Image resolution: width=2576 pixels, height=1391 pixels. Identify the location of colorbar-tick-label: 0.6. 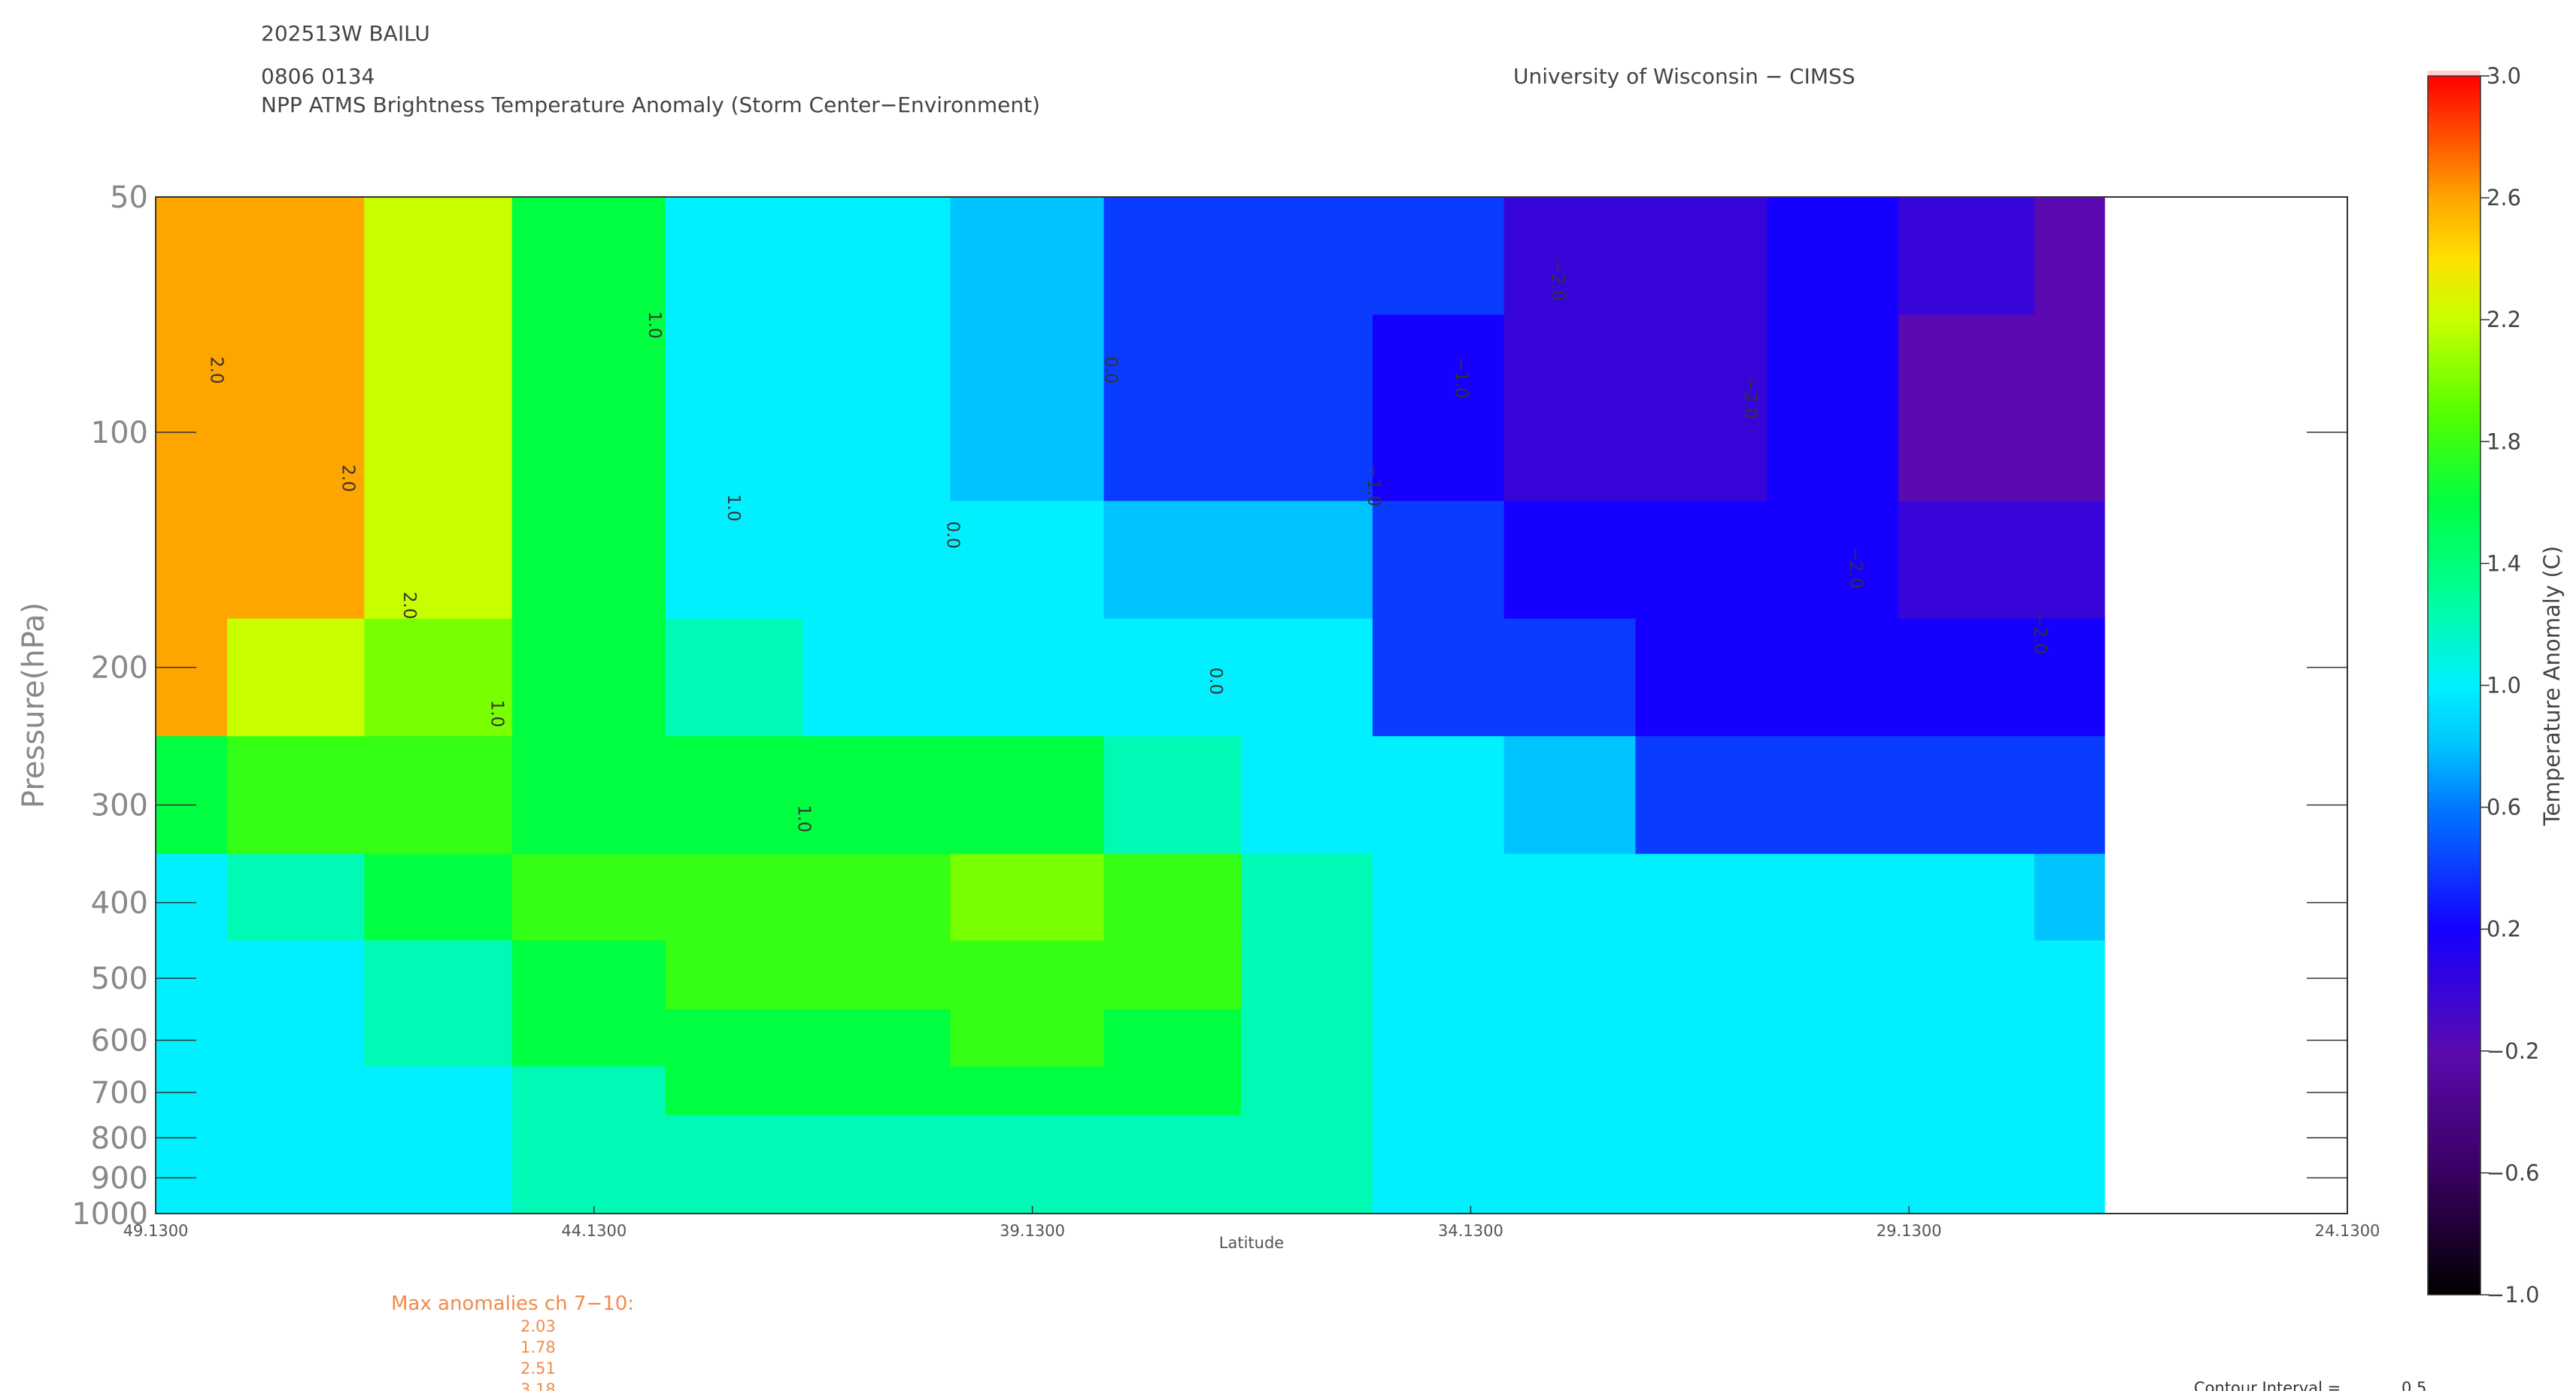
(2503, 807).